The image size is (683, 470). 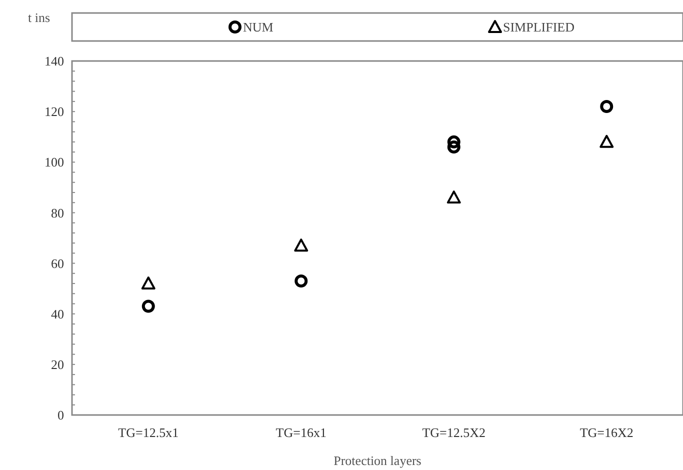 I want to click on y-tick-label: 140, so click(x=54, y=61).